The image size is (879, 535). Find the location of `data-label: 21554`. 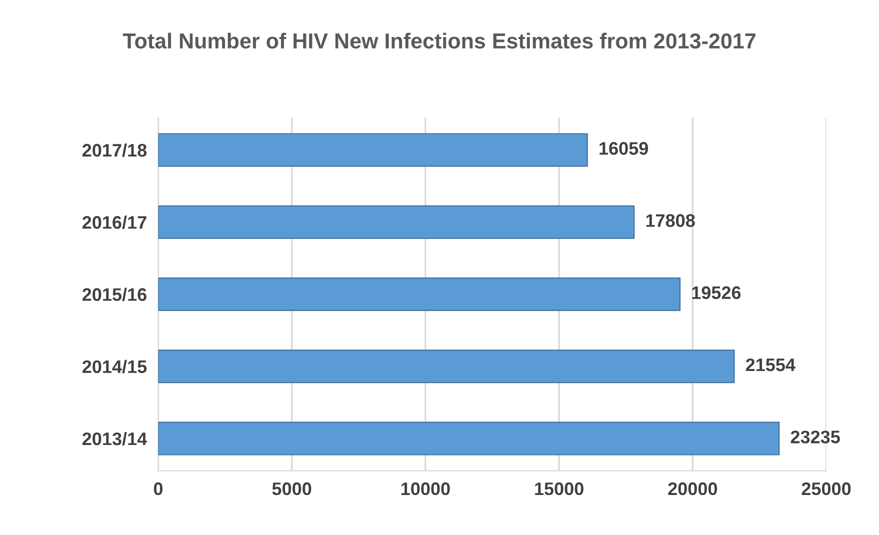

data-label: 21554 is located at coordinates (771, 365).